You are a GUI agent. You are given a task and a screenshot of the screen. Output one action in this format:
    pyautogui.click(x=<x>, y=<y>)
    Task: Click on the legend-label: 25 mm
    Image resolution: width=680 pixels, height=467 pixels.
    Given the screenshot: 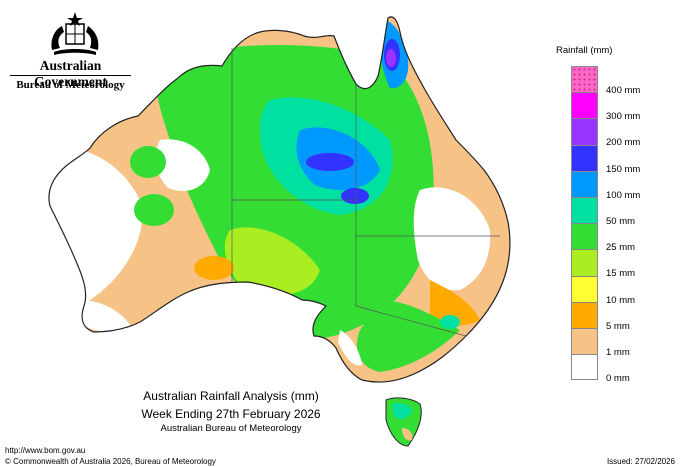 What is the action you would take?
    pyautogui.click(x=621, y=248)
    